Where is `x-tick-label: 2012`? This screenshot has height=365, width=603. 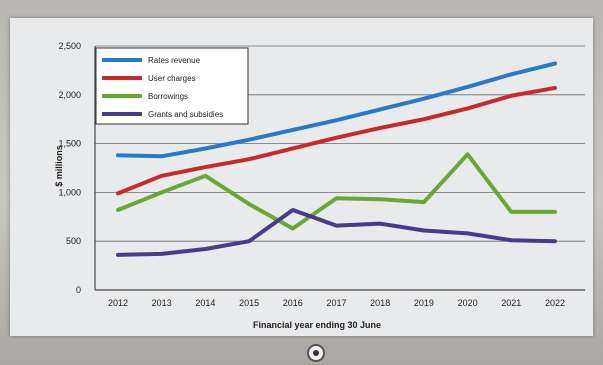 x-tick-label: 2012 is located at coordinates (118, 303).